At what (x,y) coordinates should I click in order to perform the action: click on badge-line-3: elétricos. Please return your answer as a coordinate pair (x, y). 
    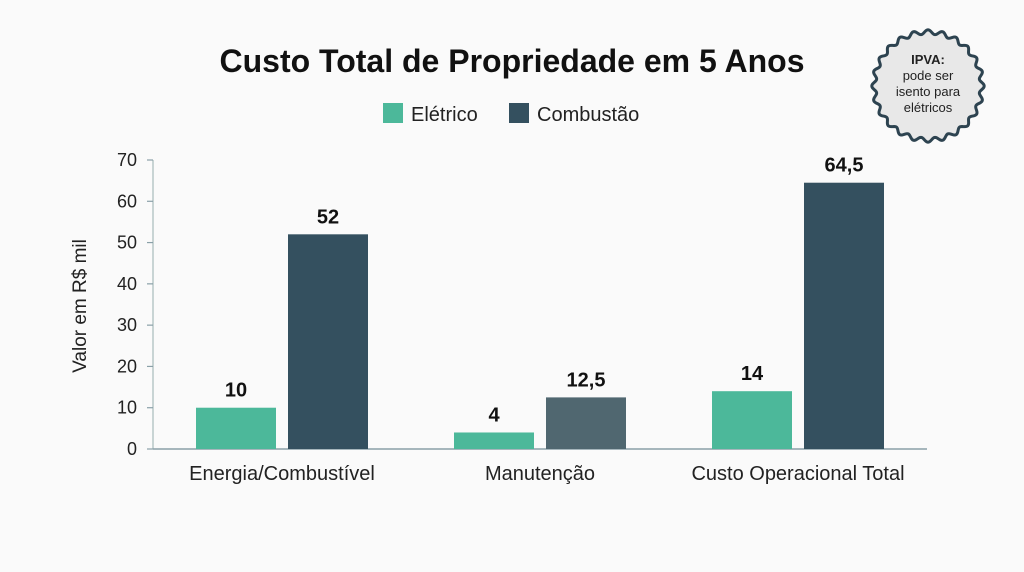
    Looking at the image, I should click on (928, 107).